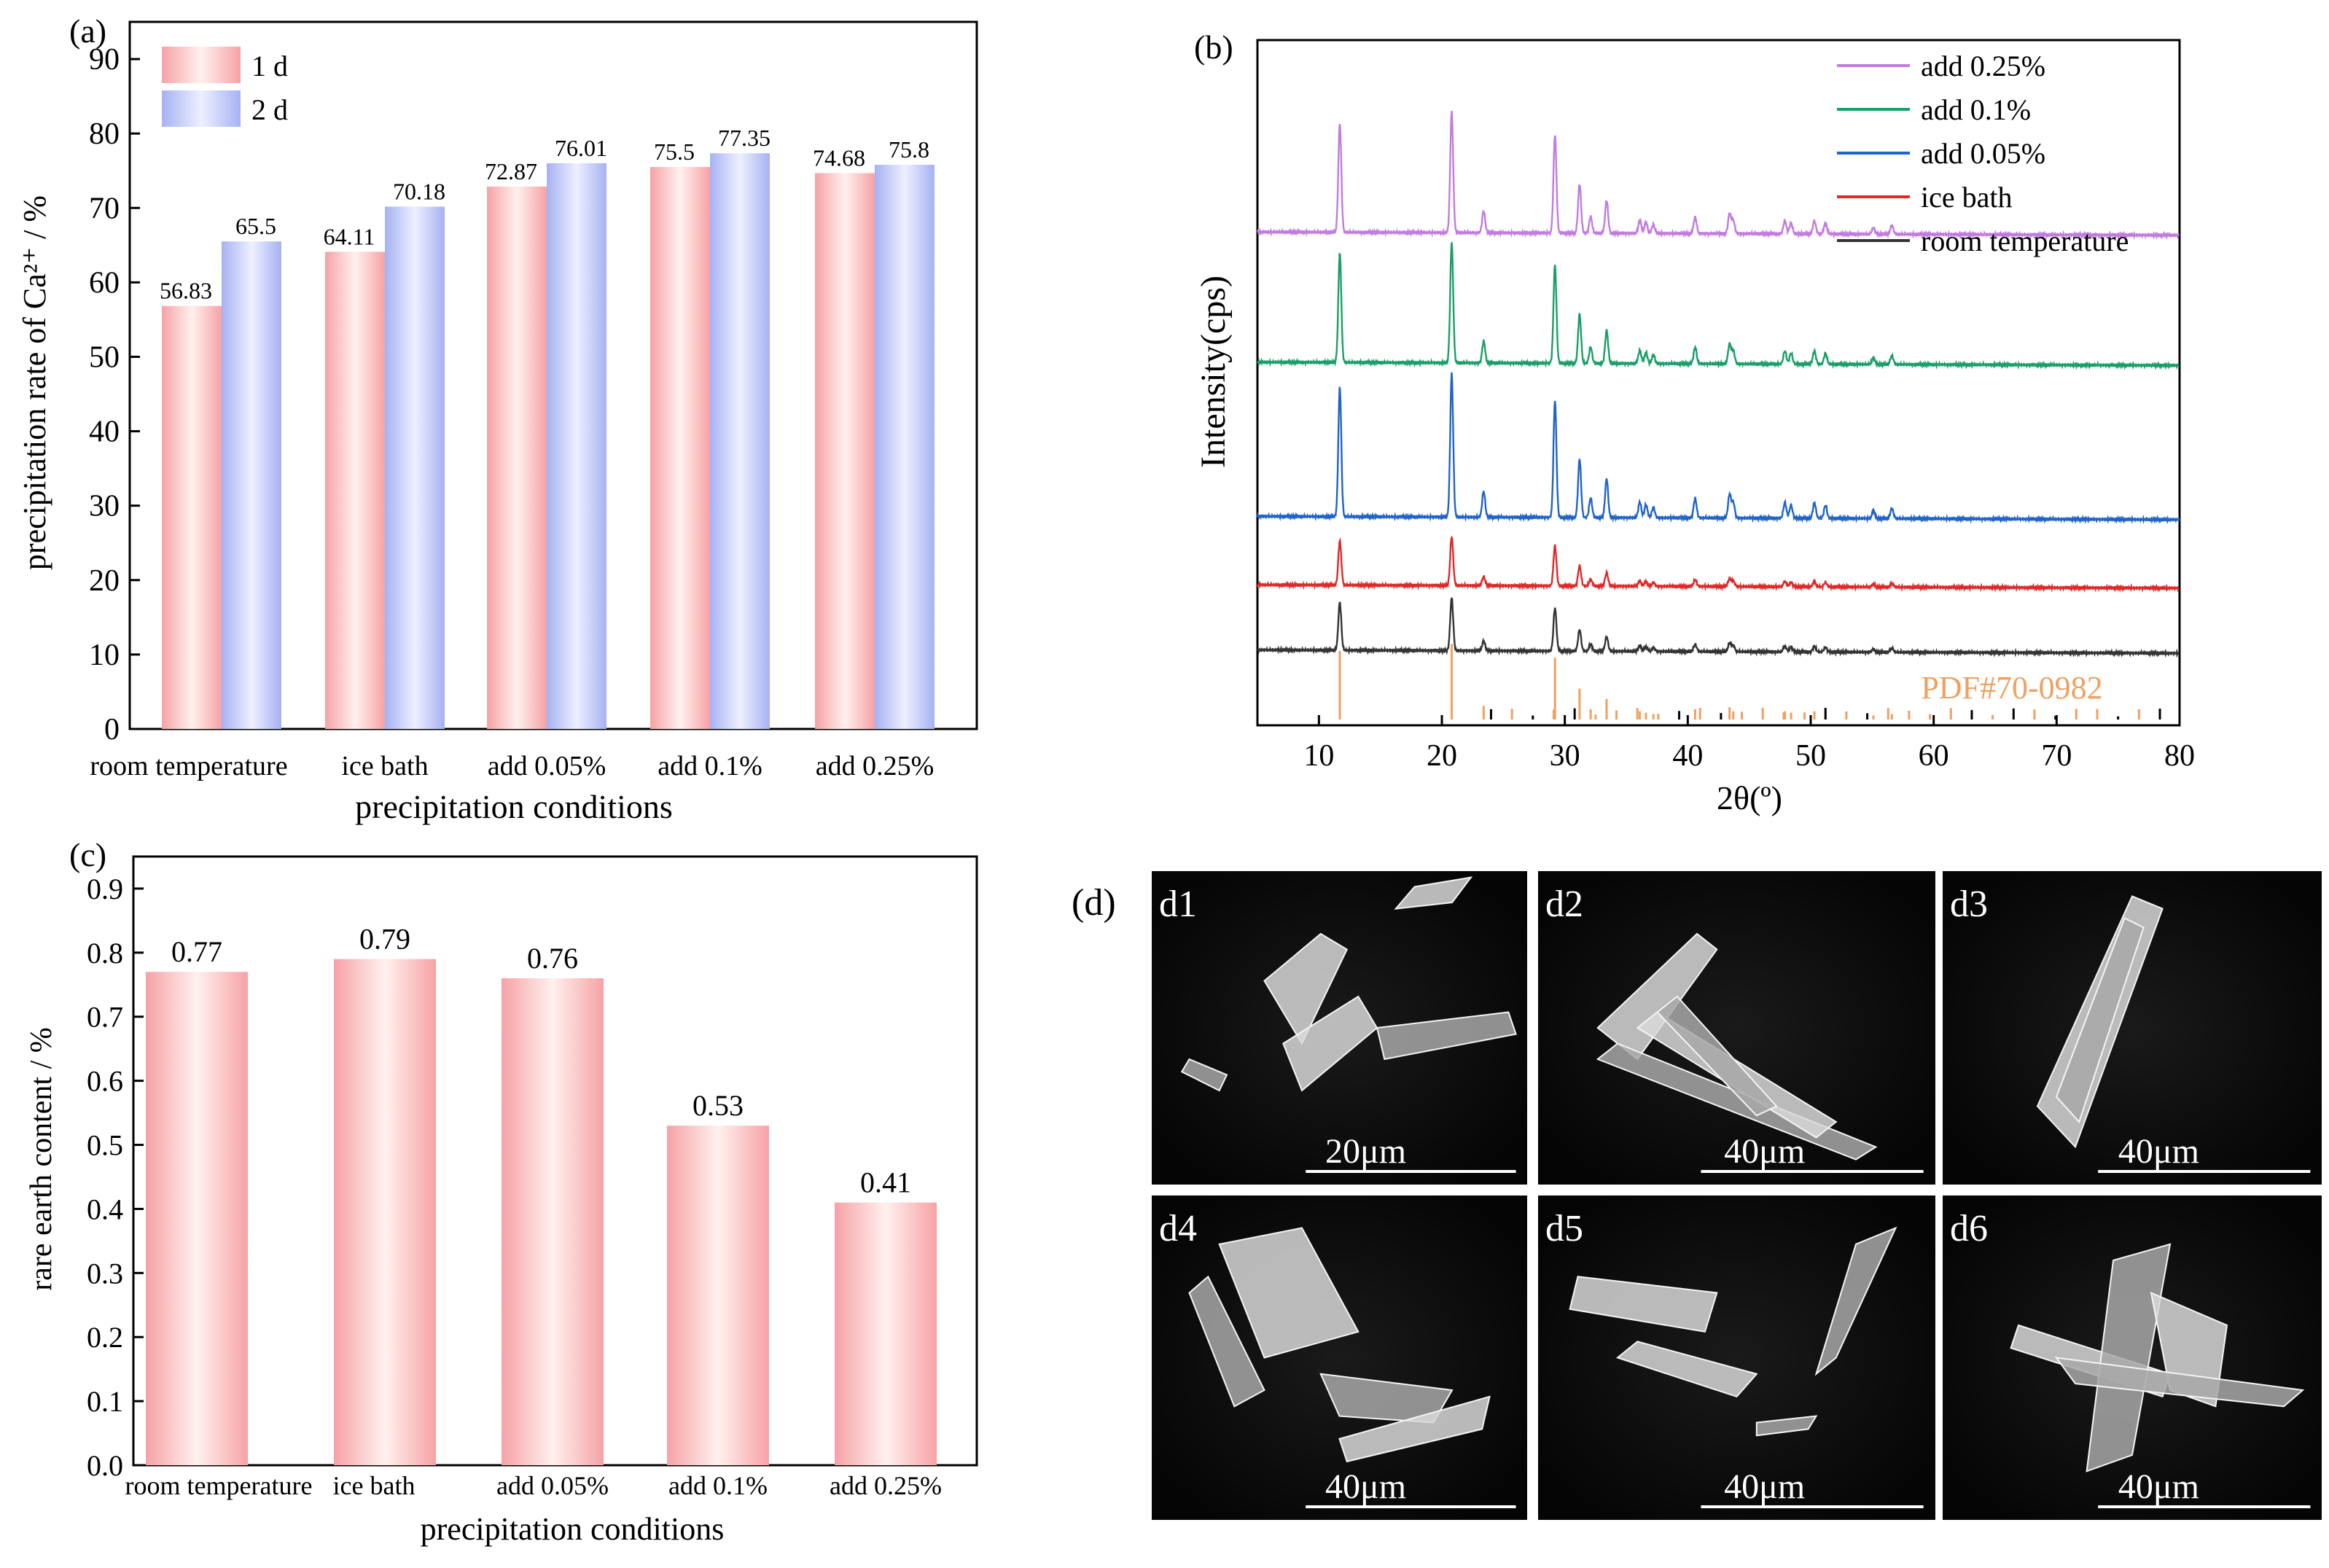 Image resolution: width=2329 pixels, height=1568 pixels. I want to click on panel-d-label: (d), so click(1094, 903).